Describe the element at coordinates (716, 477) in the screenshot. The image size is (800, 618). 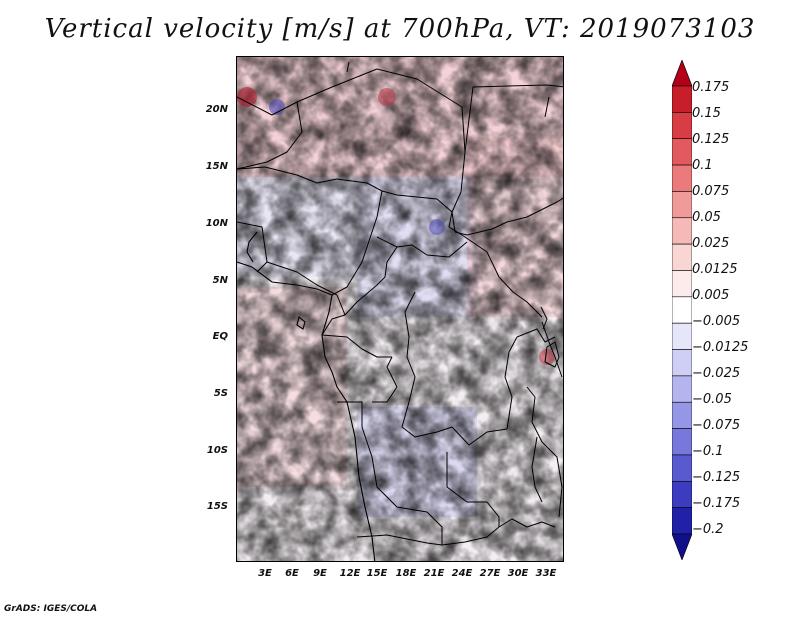
I see `colorbar-label: −0.125` at that location.